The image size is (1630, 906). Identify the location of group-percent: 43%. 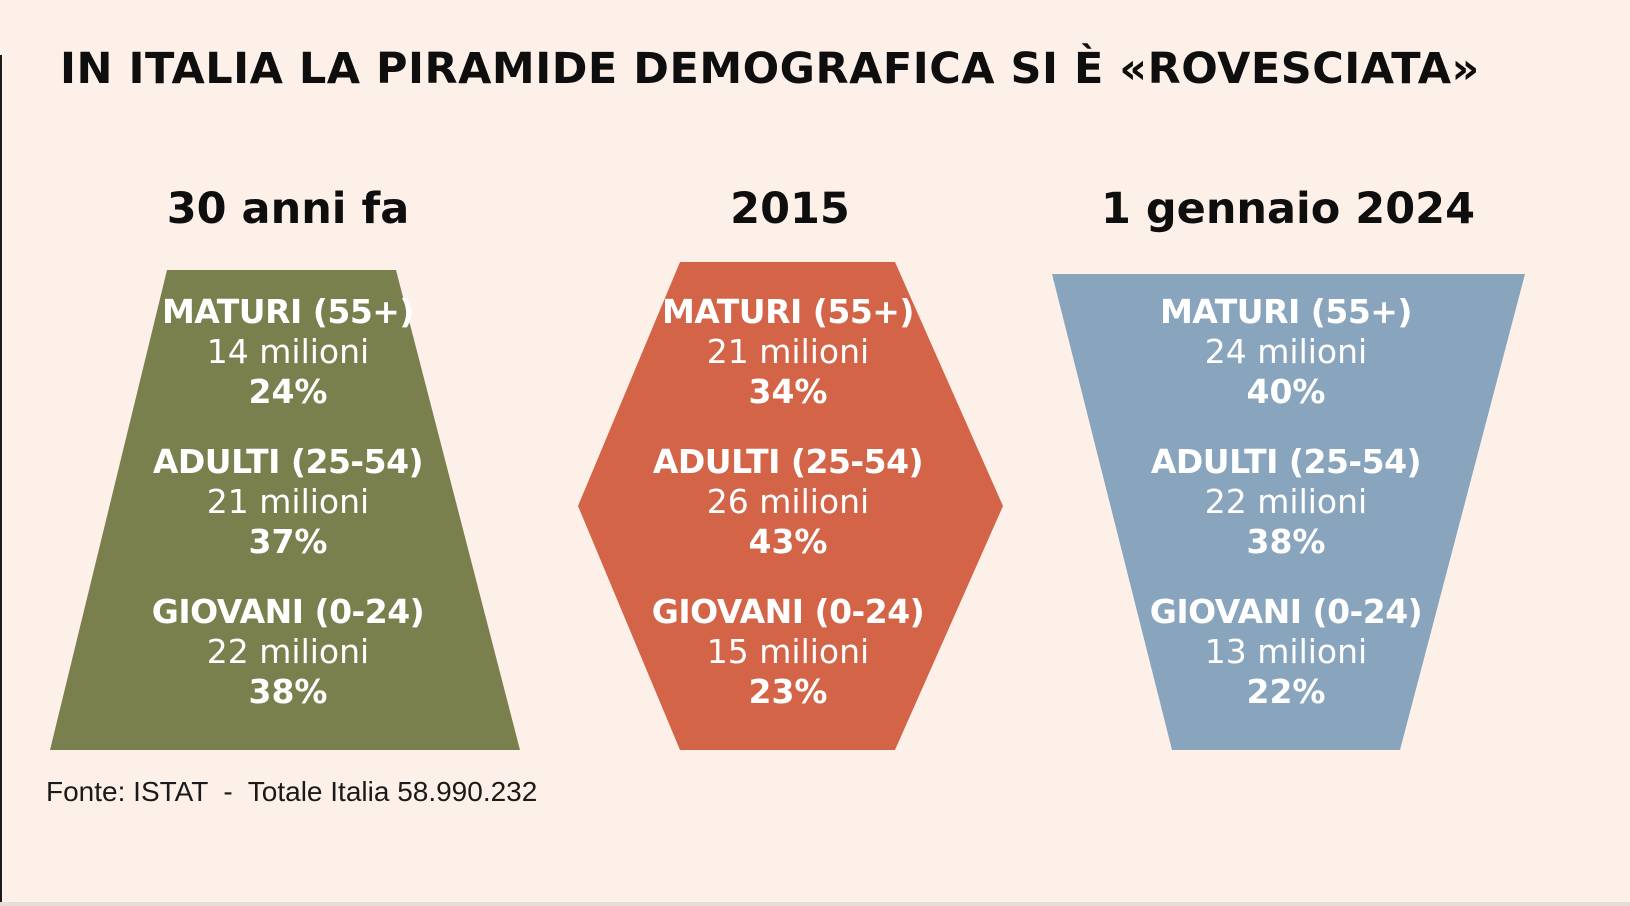
(788, 541).